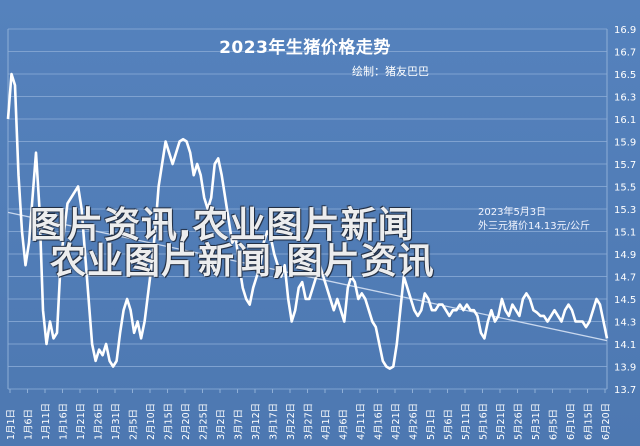  I want to click on x-tick-label: 5月16日, so click(484, 421).